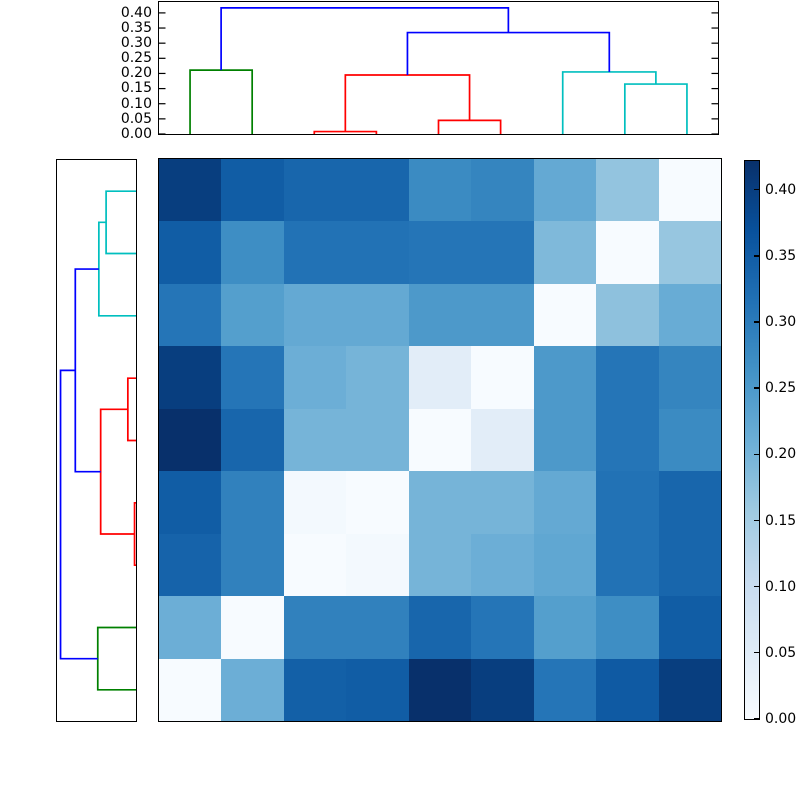 This screenshot has height=800, width=800. What do you see at coordinates (781, 586) in the screenshot?
I see `colorbar-tick-label: 0.10` at bounding box center [781, 586].